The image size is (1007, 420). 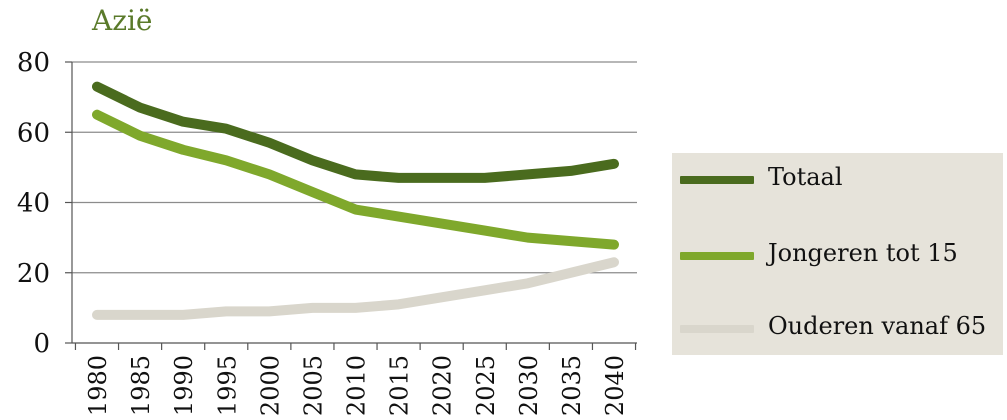 I want to click on x-tick-label-1985: 1985, so click(x=141, y=385).